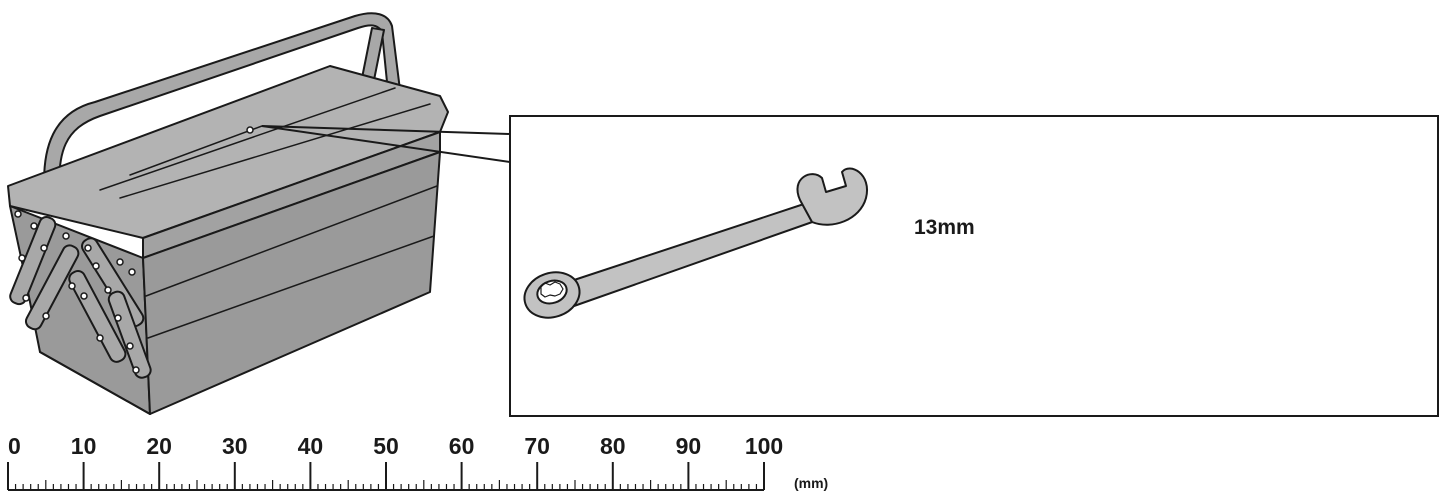 This screenshot has width=1449, height=504. What do you see at coordinates (159, 446) in the screenshot?
I see `ruler-tick-label: 20` at bounding box center [159, 446].